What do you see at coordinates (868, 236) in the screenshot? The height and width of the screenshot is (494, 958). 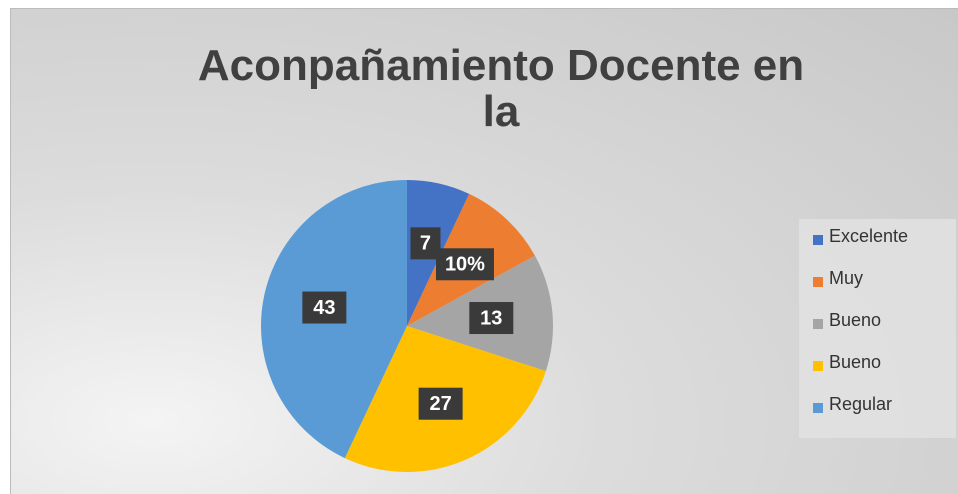 I see `legend-label: Excelente` at bounding box center [868, 236].